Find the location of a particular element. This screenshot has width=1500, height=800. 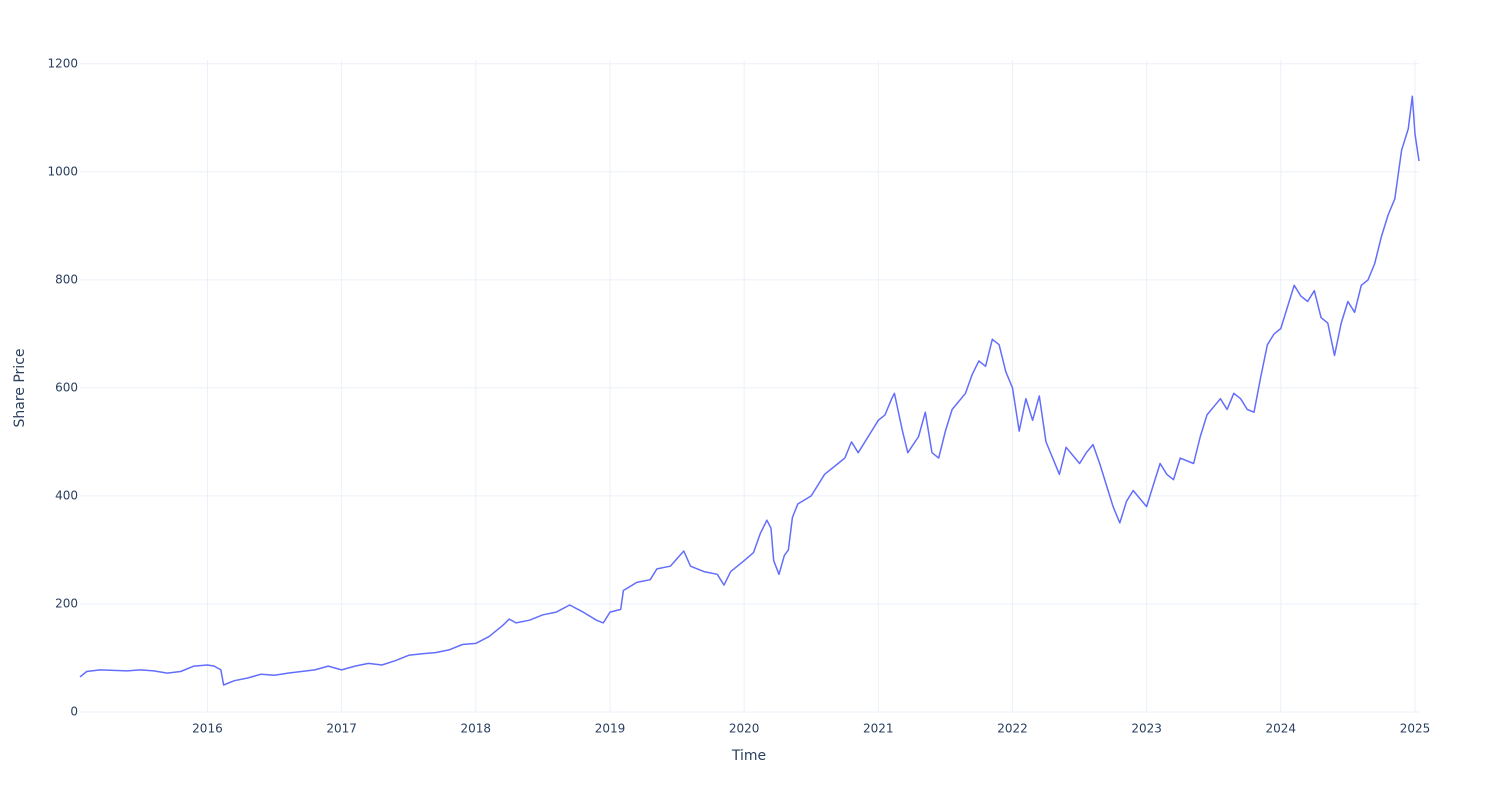

y-tick-label: 1200 is located at coordinates (62, 63).